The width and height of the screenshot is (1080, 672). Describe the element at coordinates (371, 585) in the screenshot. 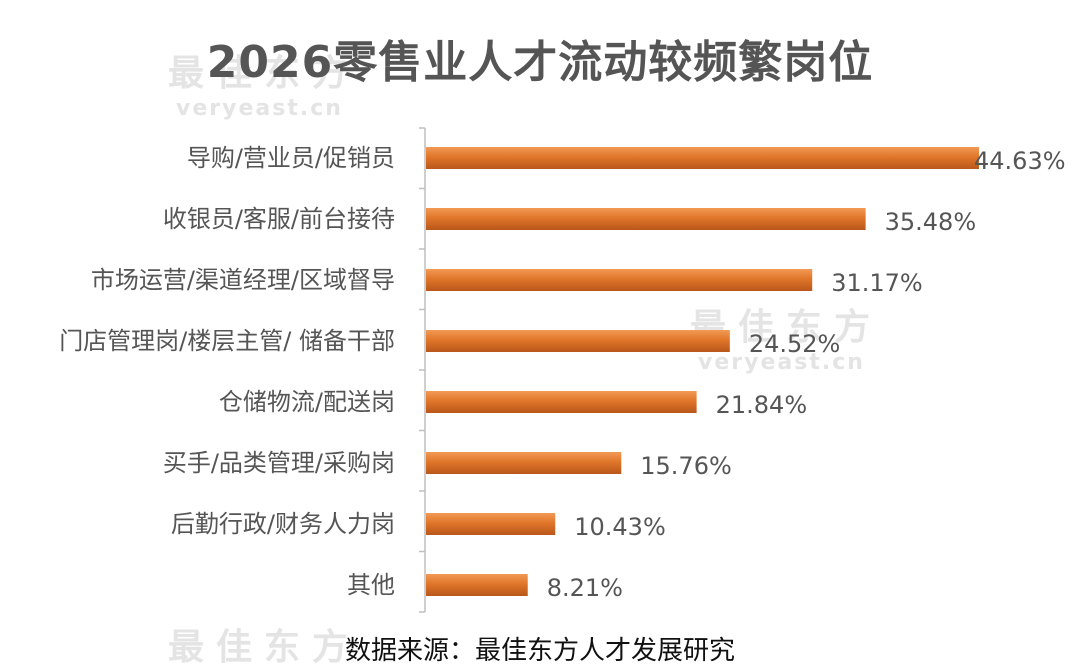

I see `category-label: 其他` at that location.